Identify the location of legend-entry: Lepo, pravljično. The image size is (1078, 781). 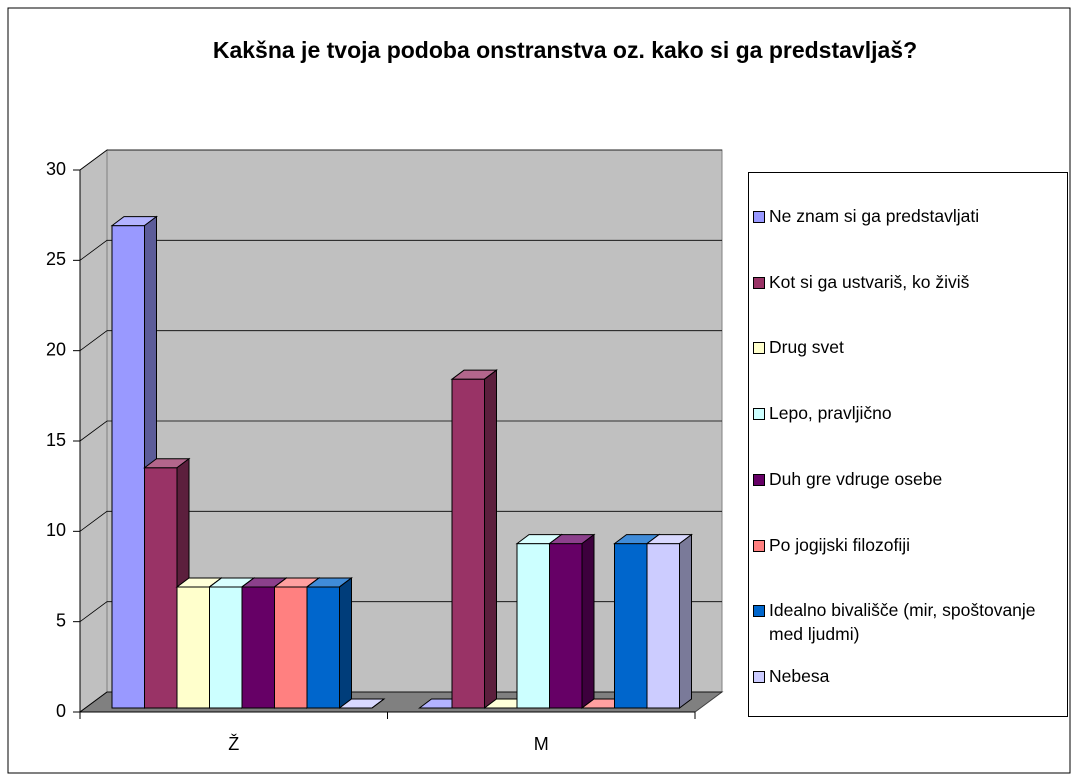
(905, 413).